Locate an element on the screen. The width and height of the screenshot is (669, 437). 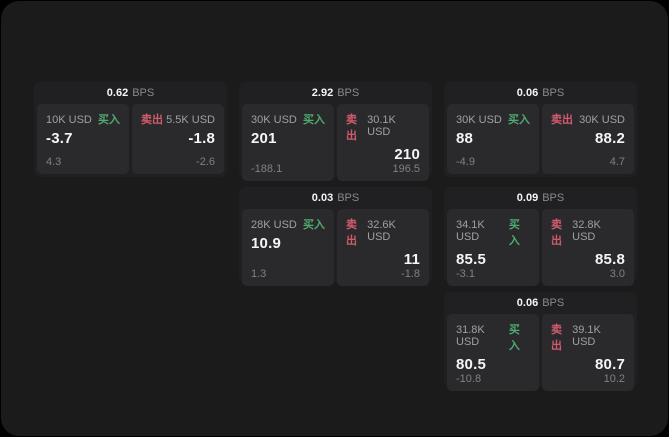
sell-panel-top: 卖出 32.6K USD is located at coordinates (383, 232).